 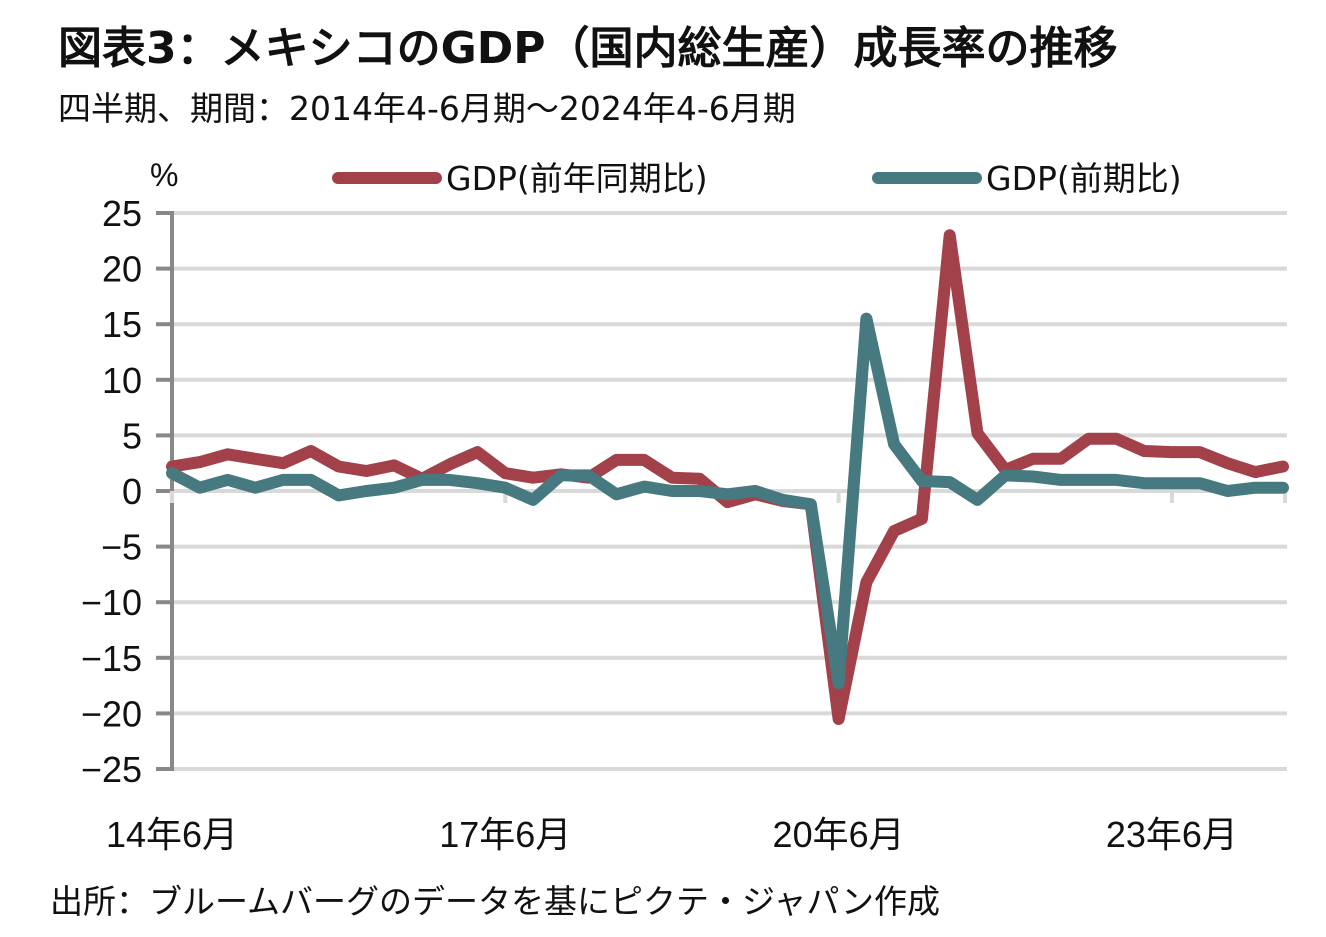 I want to click on x-tick-label: 17年6月, so click(x=505, y=834).